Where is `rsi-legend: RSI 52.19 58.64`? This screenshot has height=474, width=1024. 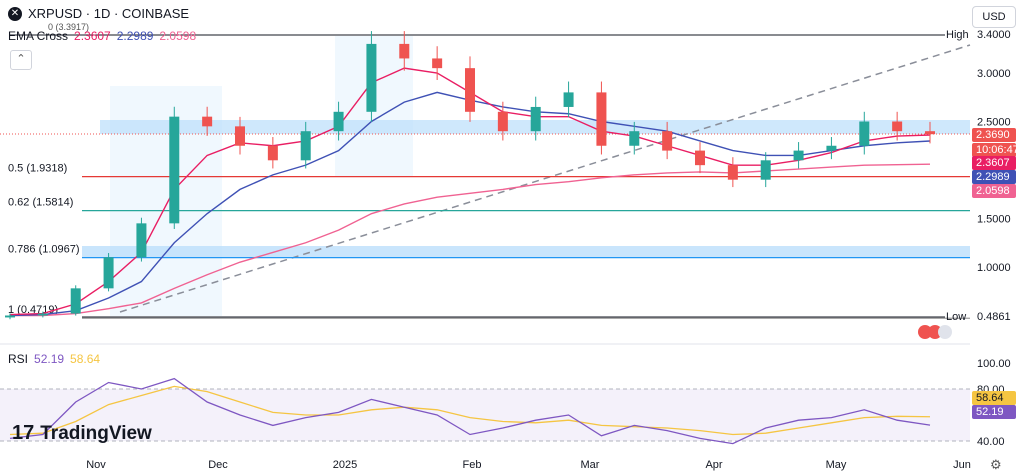 rsi-legend: RSI 52.19 58.64 is located at coordinates (54, 359).